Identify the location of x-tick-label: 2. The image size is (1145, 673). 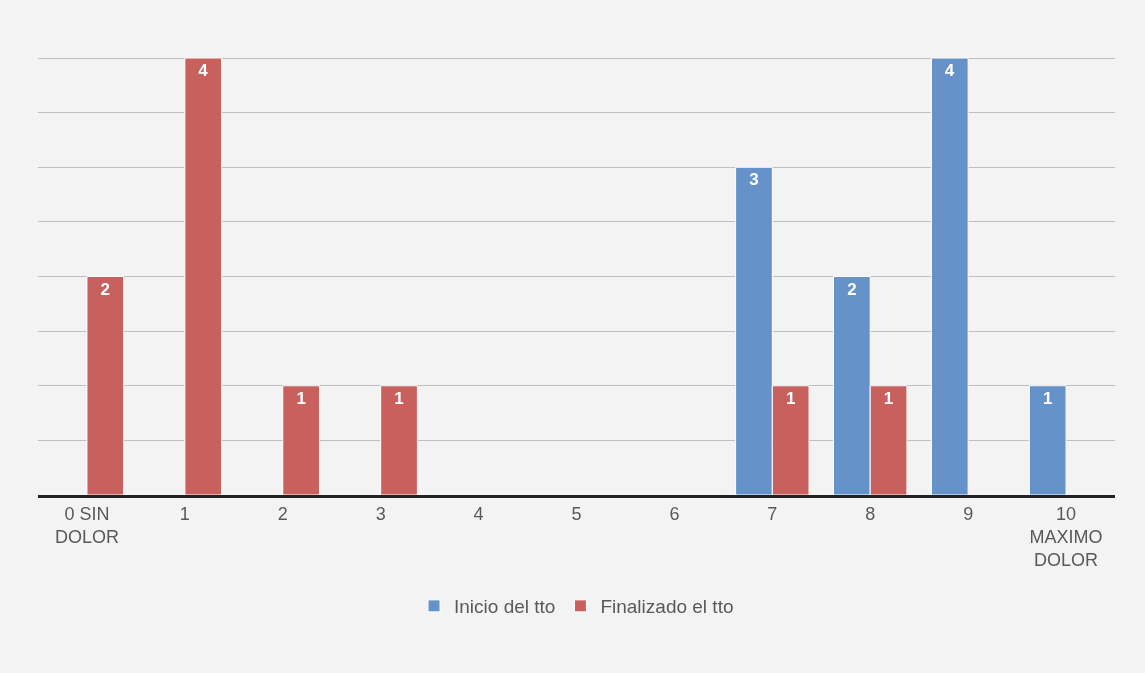
(282, 513).